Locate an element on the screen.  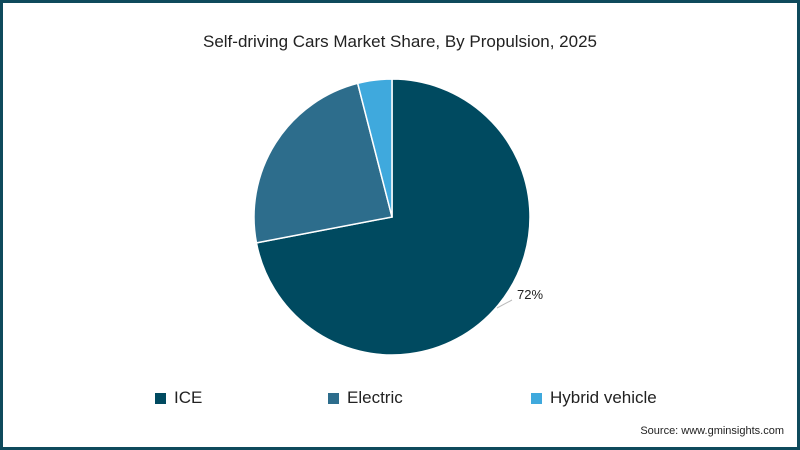
pie-slice-electric is located at coordinates (323, 163).